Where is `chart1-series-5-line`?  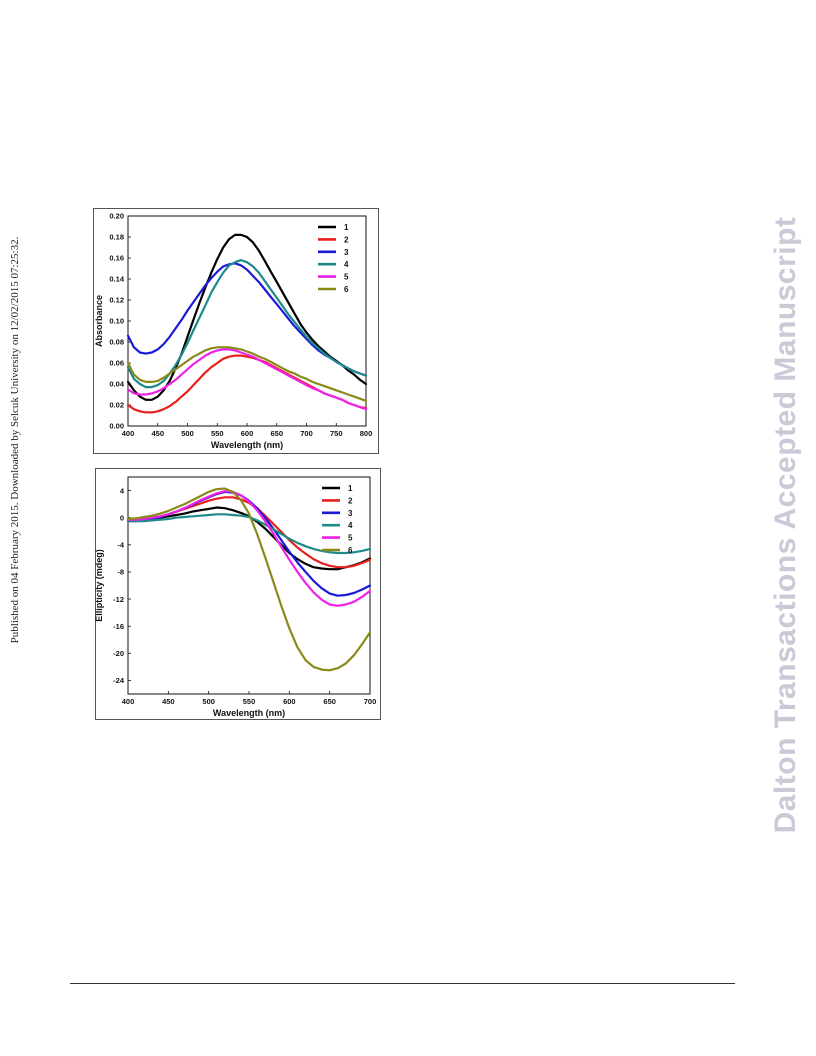 chart1-series-5-line is located at coordinates (249, 548).